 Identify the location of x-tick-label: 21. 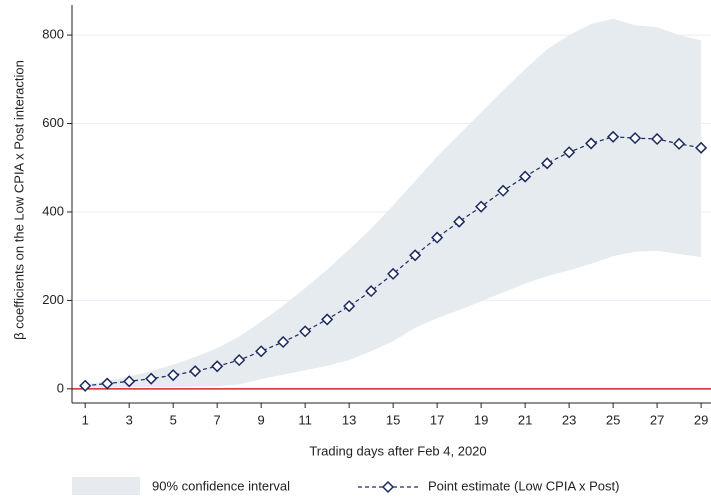
(525, 419).